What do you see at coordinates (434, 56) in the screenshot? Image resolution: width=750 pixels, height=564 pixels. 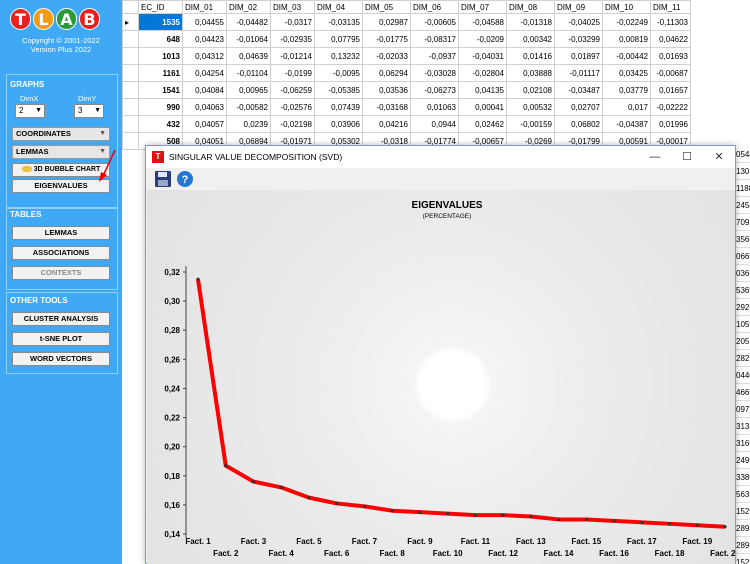 I see `dim-value-cell: -0,0937` at bounding box center [434, 56].